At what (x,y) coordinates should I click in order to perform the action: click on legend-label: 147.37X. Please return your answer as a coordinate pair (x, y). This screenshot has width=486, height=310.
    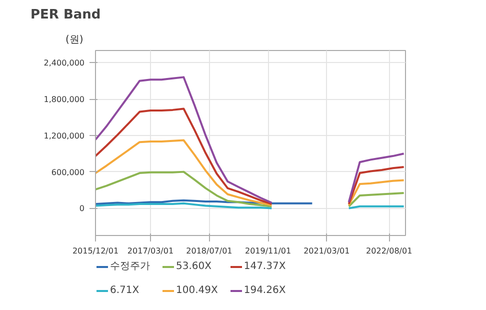
    Looking at the image, I should click on (265, 266).